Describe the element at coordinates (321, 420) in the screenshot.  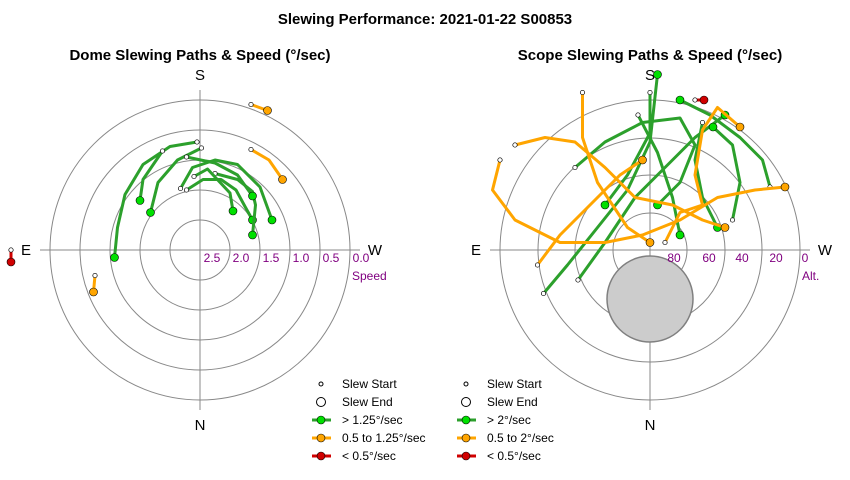
I see `dome-legend-fast-marker` at that location.